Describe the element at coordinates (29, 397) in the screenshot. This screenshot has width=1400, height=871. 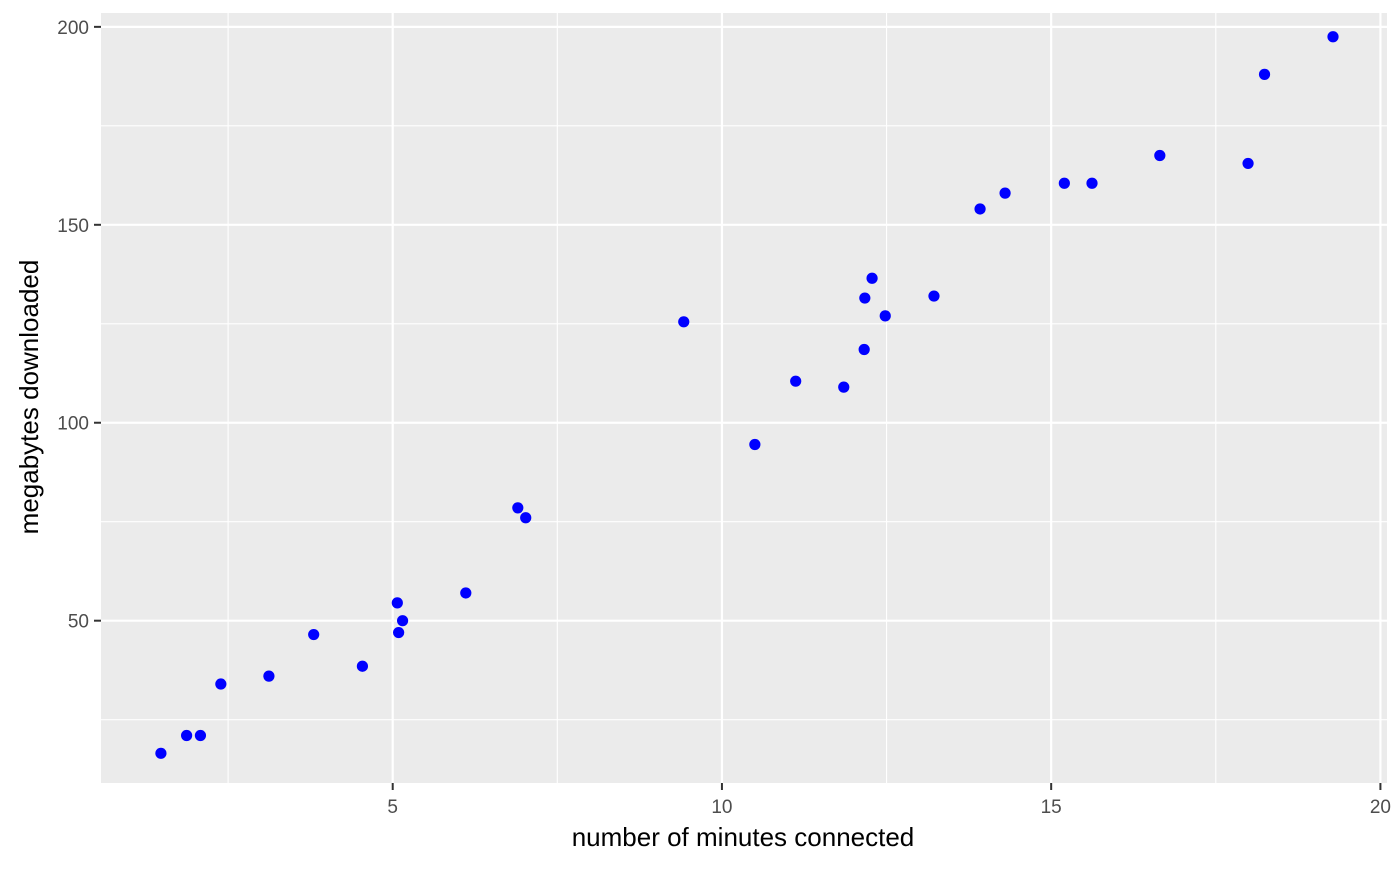
I see `y-axis-label: megabytes downloaded` at that location.